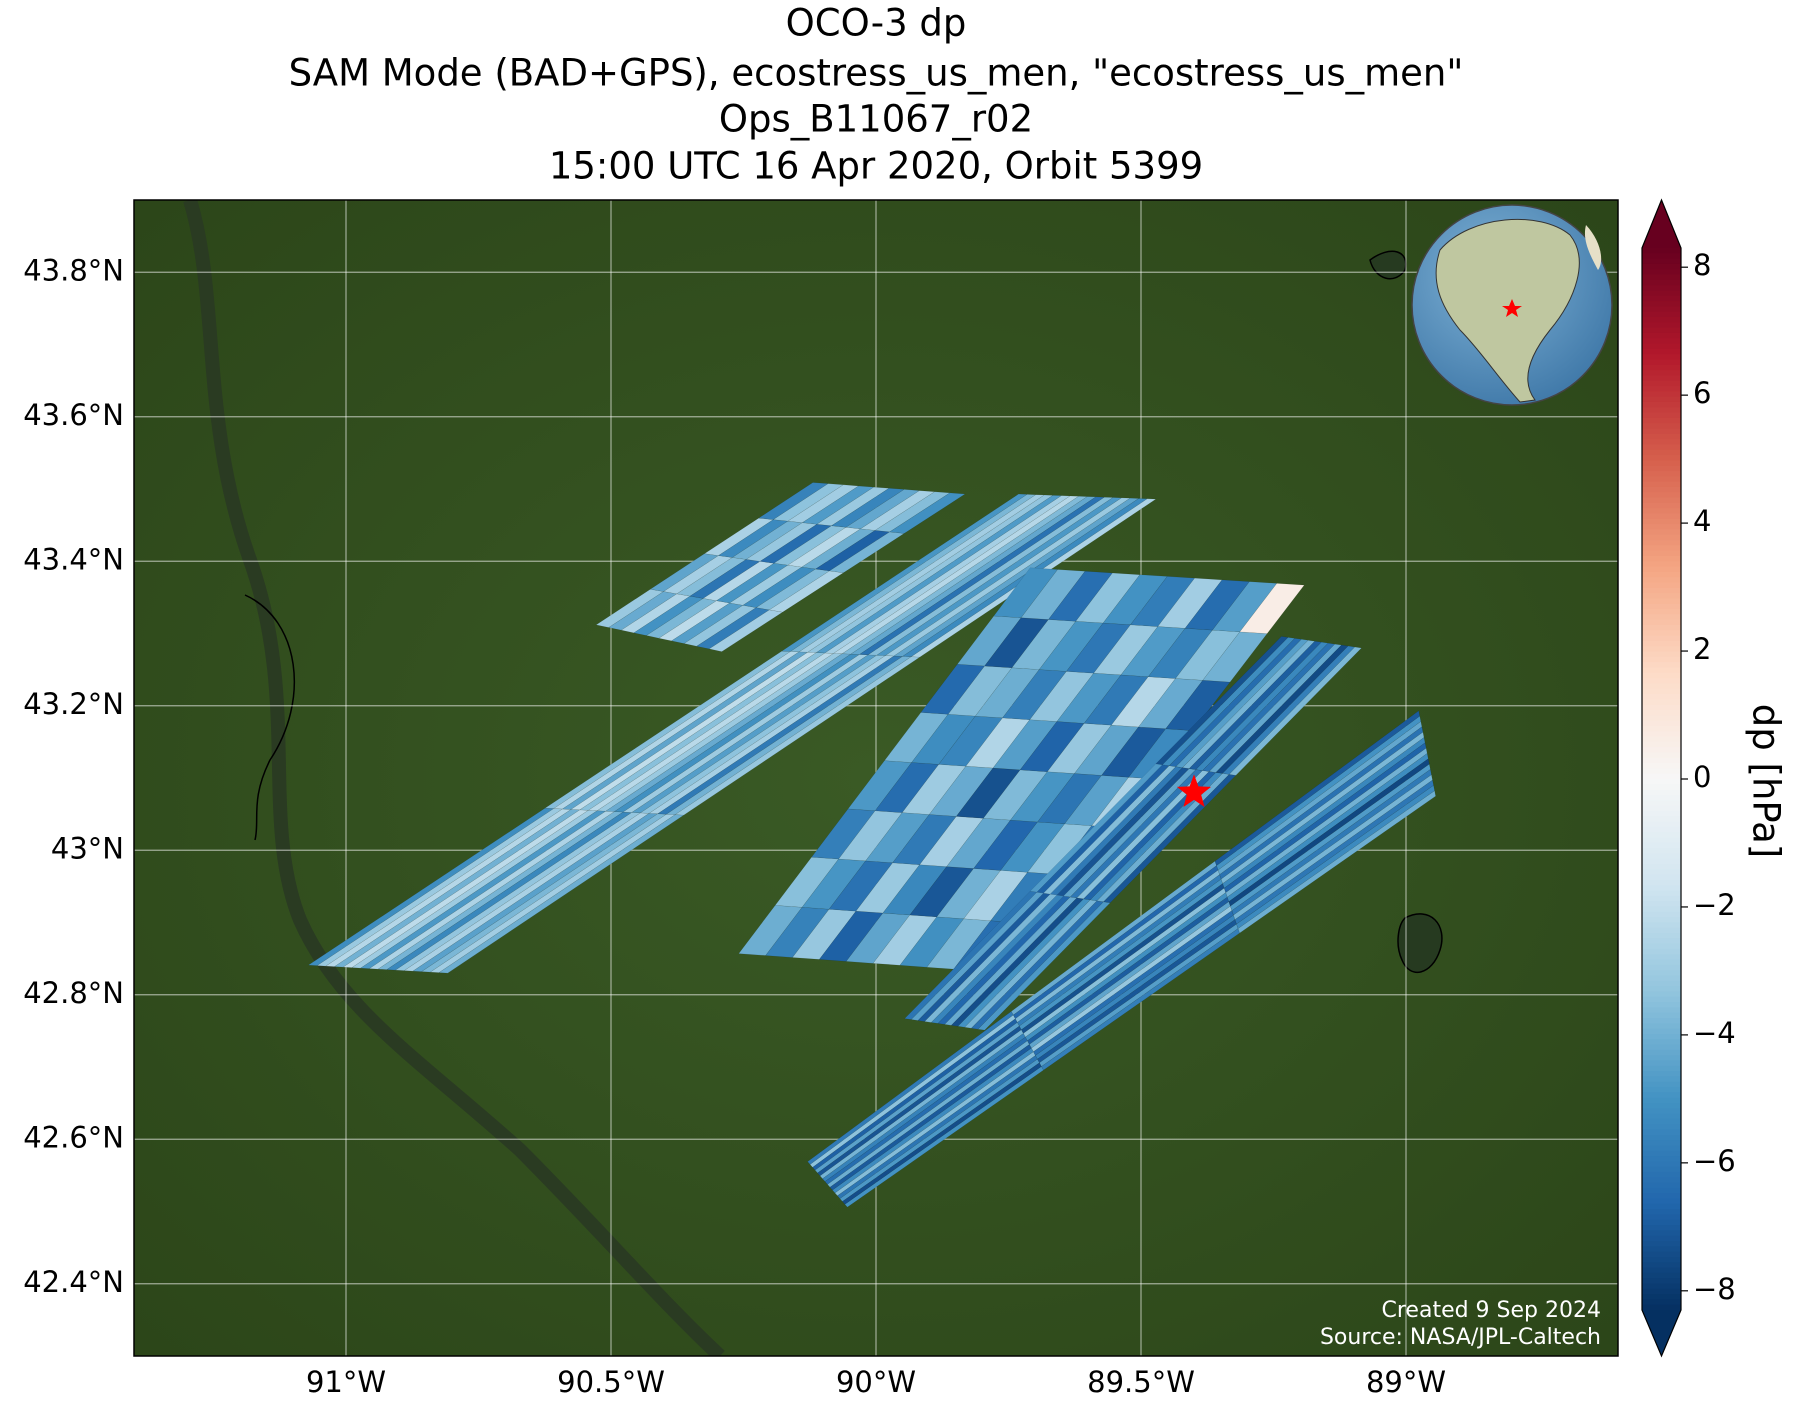 The width and height of the screenshot is (1796, 1413). What do you see at coordinates (1714, 1161) in the screenshot?
I see `colorbar-tick-label: −6` at bounding box center [1714, 1161].